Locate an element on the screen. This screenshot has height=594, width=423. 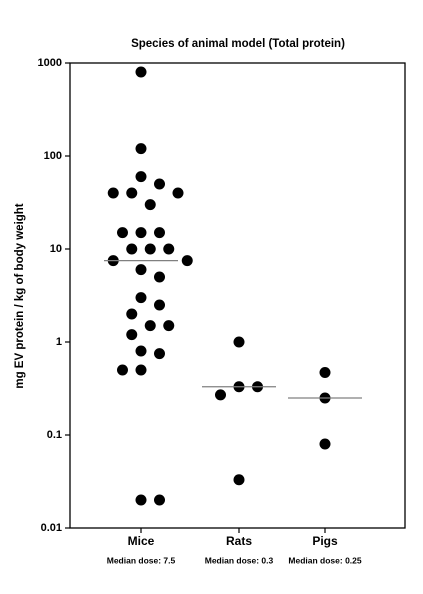
x-tick-label: Pigs is located at coordinates (325, 541).